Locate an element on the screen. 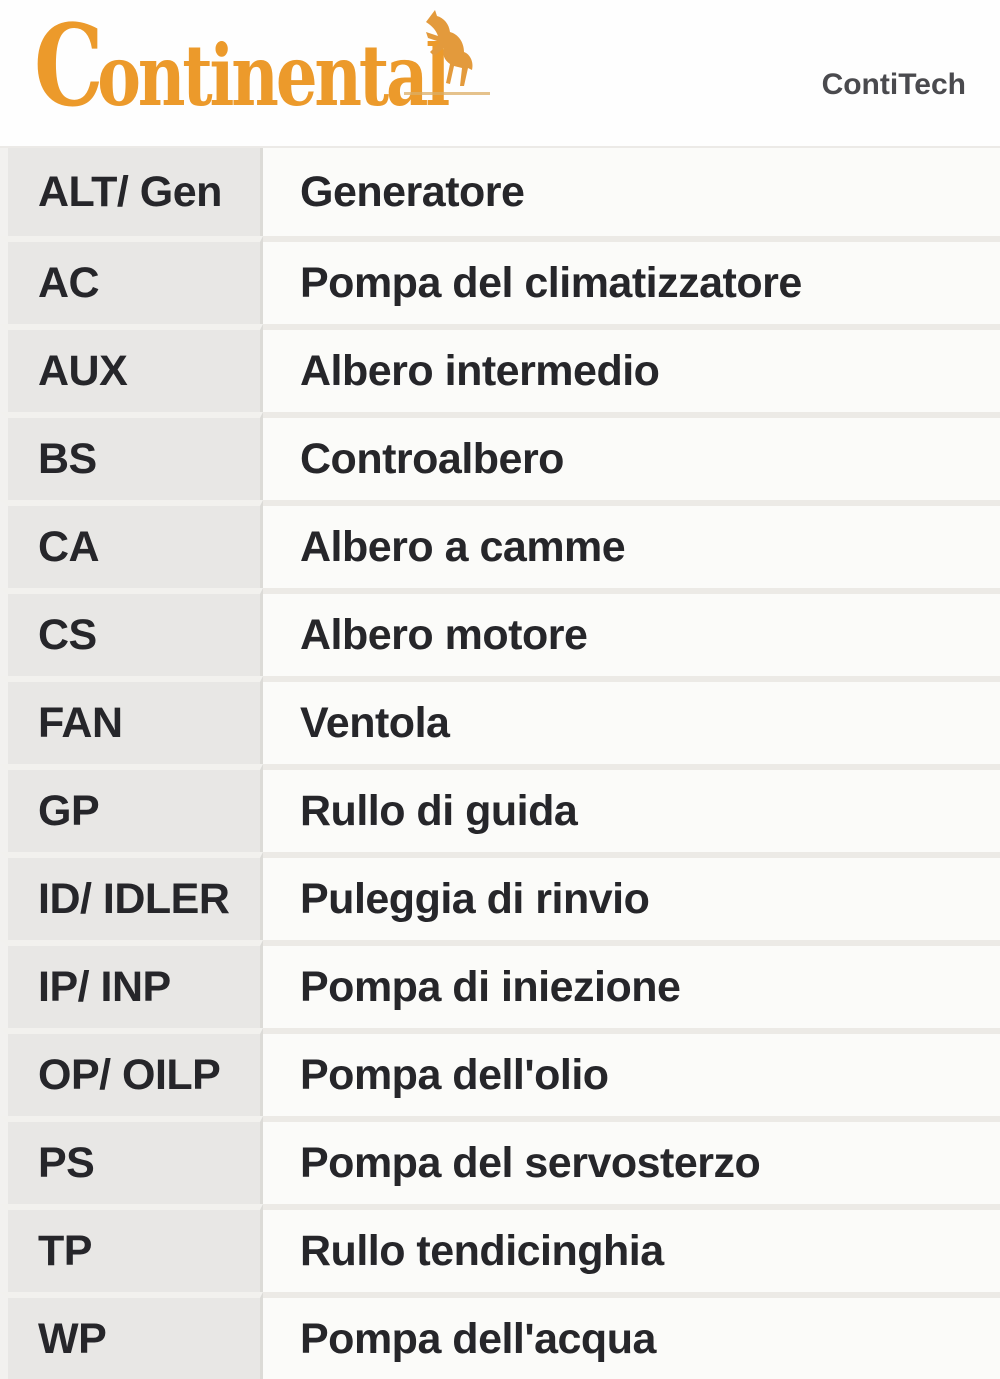  description-cell: Controalbero is located at coordinates (631, 456).